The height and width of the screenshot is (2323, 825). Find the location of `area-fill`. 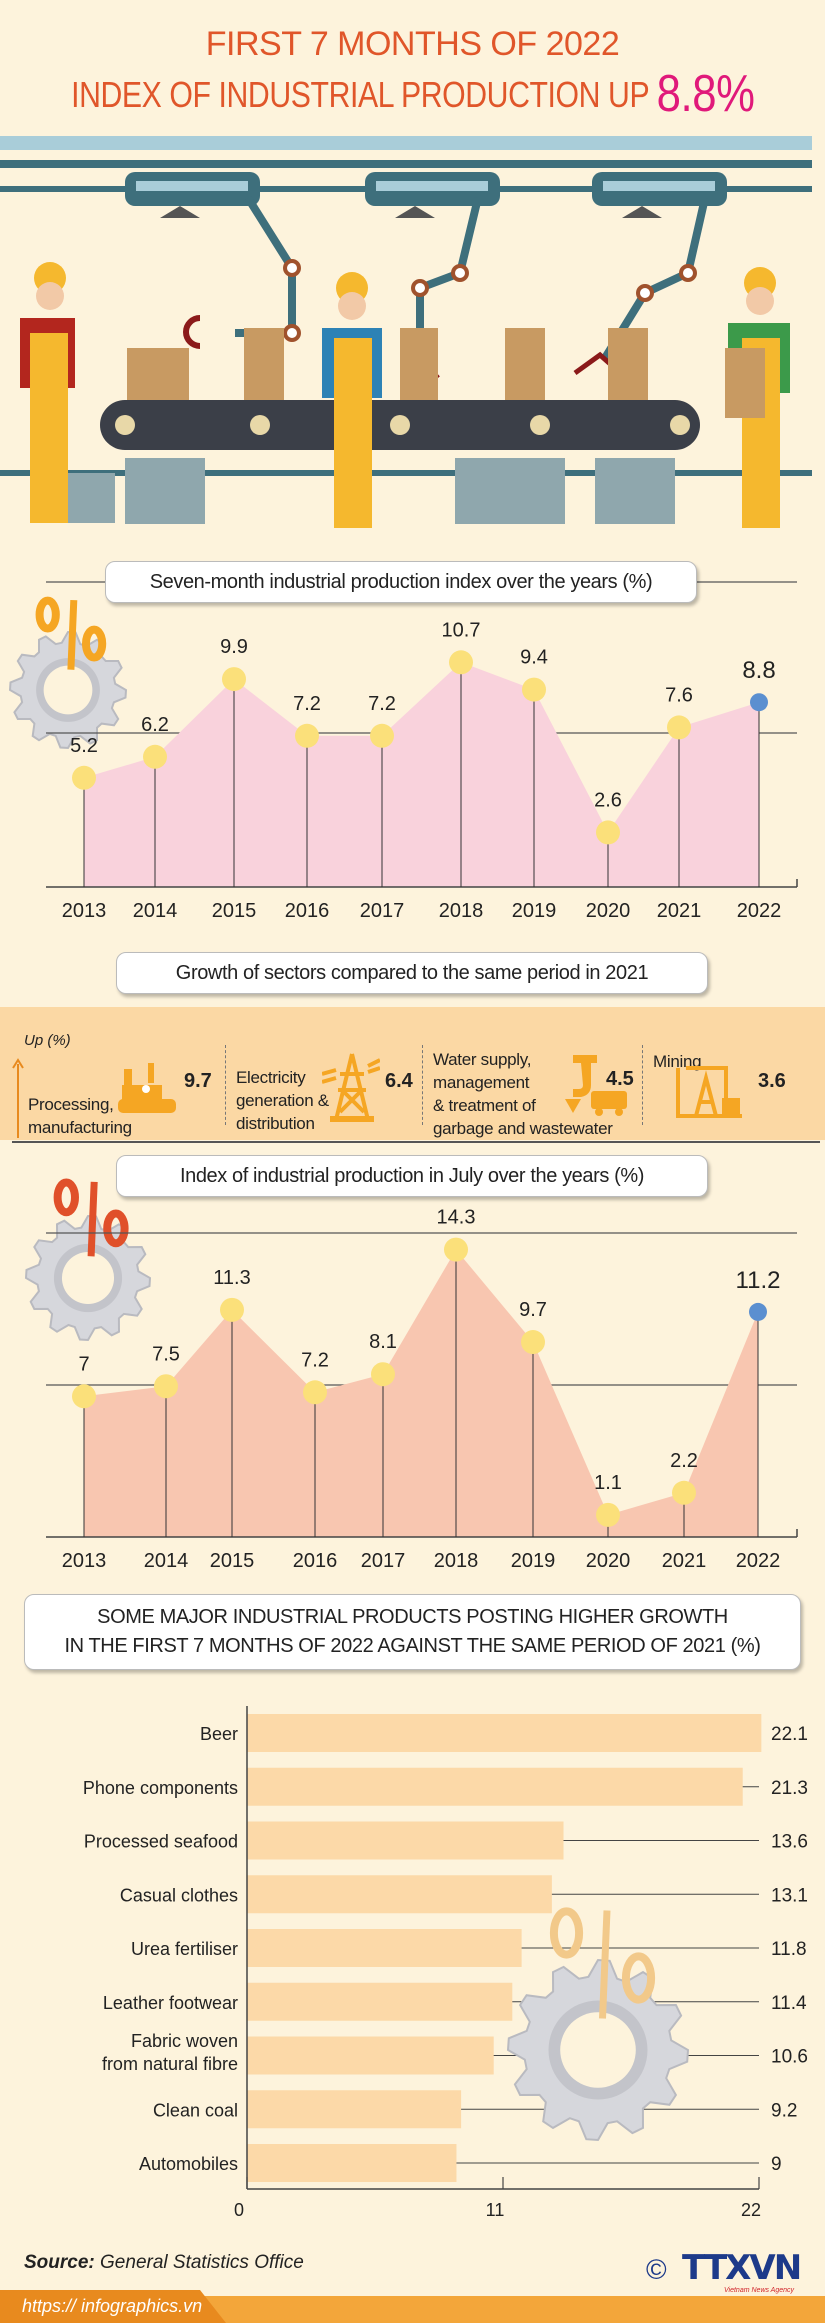

area-fill is located at coordinates (421, 1393).